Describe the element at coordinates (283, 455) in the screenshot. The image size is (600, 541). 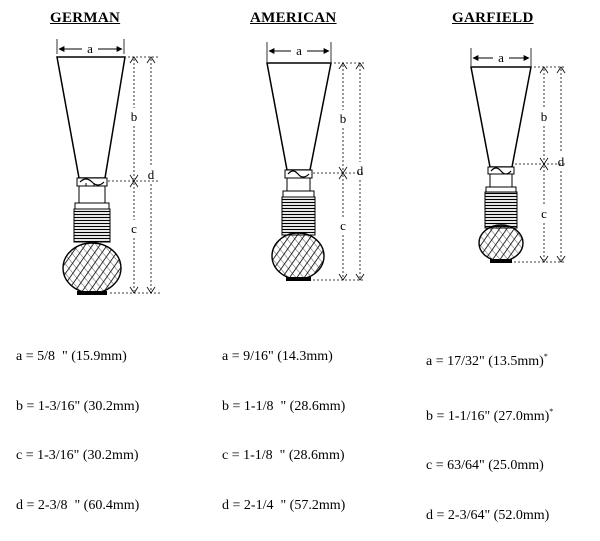
I see `measurement-row: c = 1-1/8 " (28.6mm)` at that location.